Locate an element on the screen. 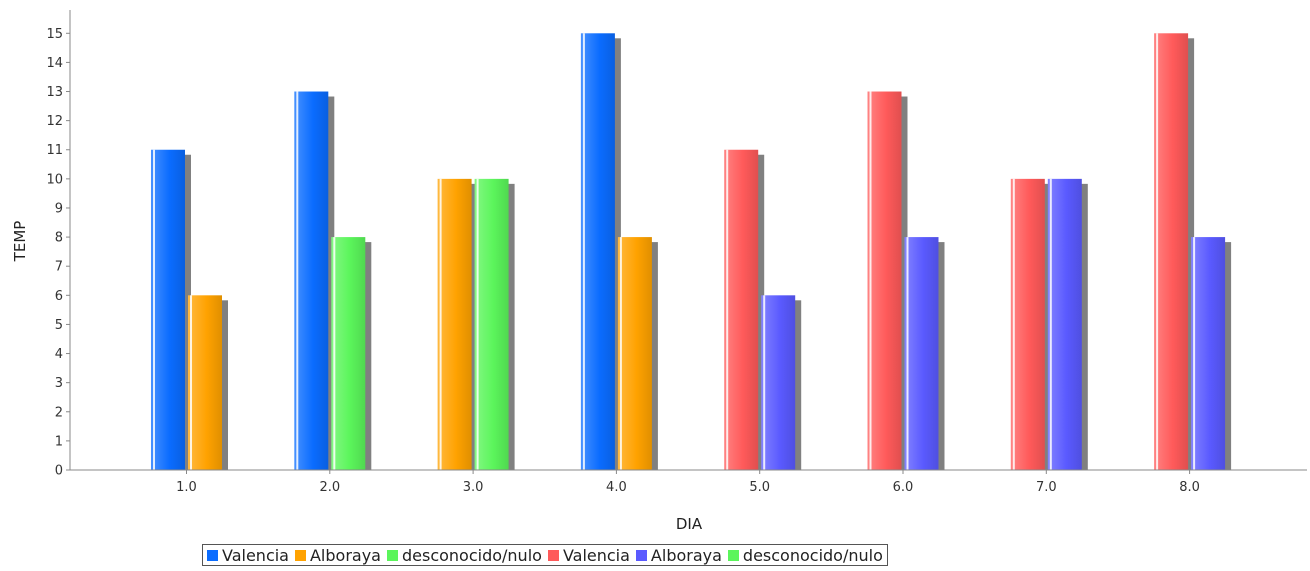  x-tick-label: 1.0 is located at coordinates (186, 487).